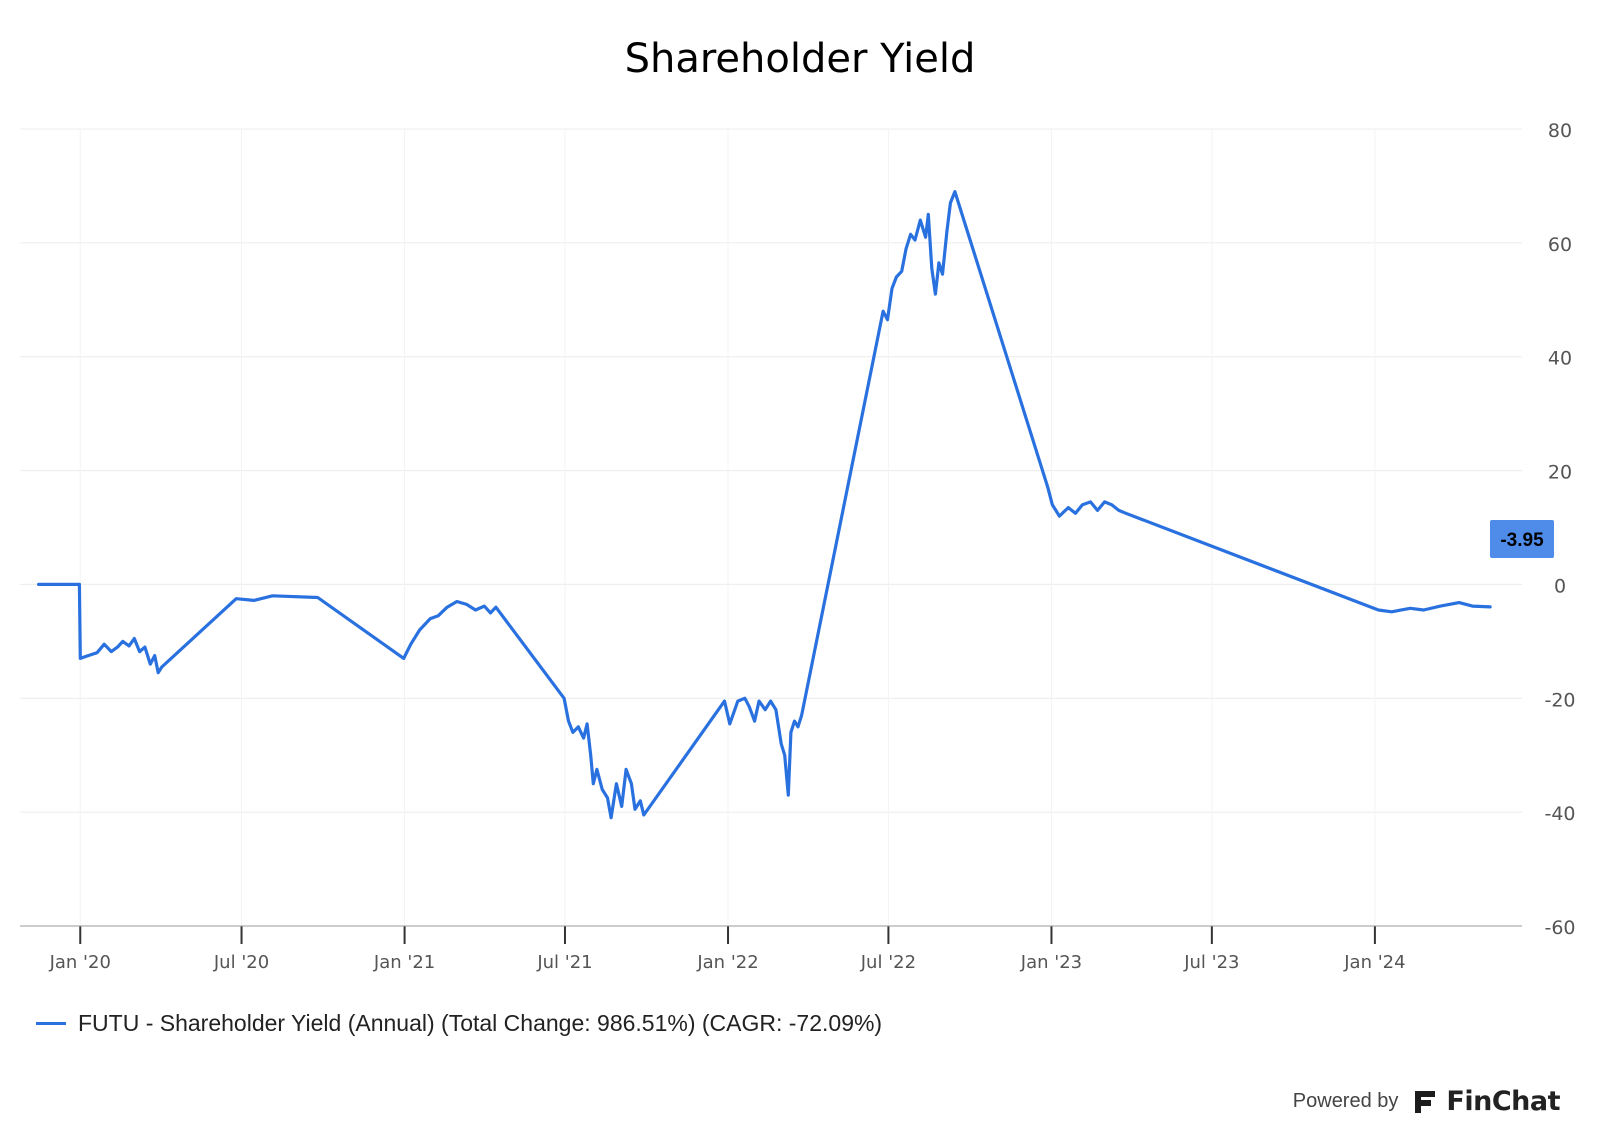 The width and height of the screenshot is (1600, 1134). Describe the element at coordinates (1560, 359) in the screenshot. I see `y-tick-label: 40` at that location.